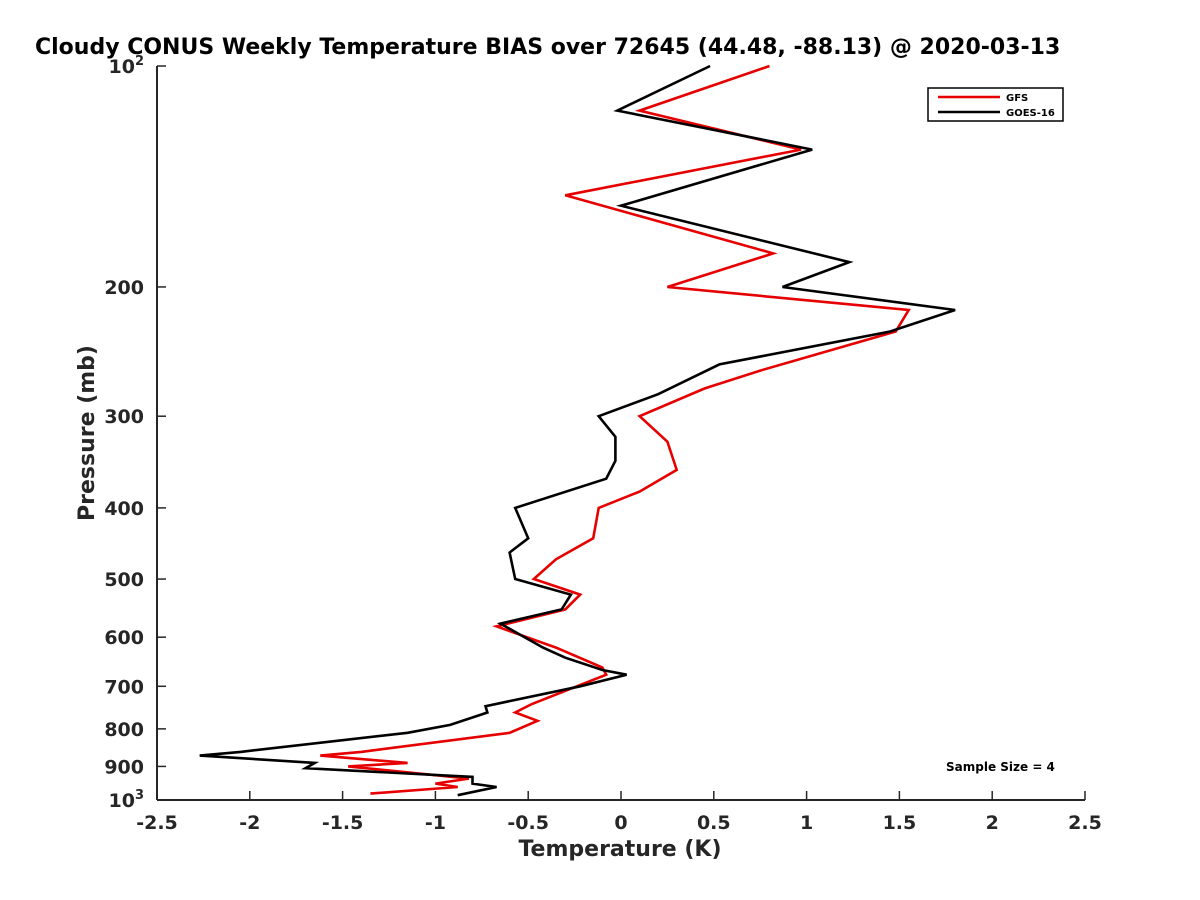 The height and width of the screenshot is (900, 1200). Describe the element at coordinates (714, 823) in the screenshot. I see `x-tick-label: 0.5` at that location.